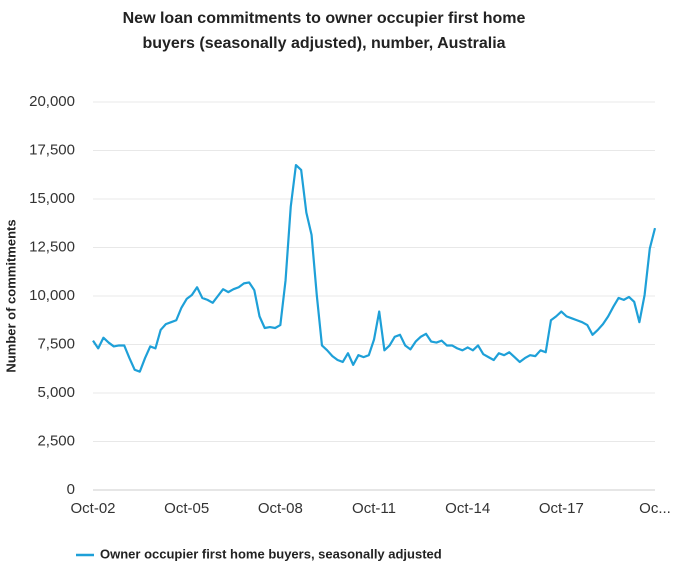  I want to click on x-tick-label: Oct-11, so click(374, 508).